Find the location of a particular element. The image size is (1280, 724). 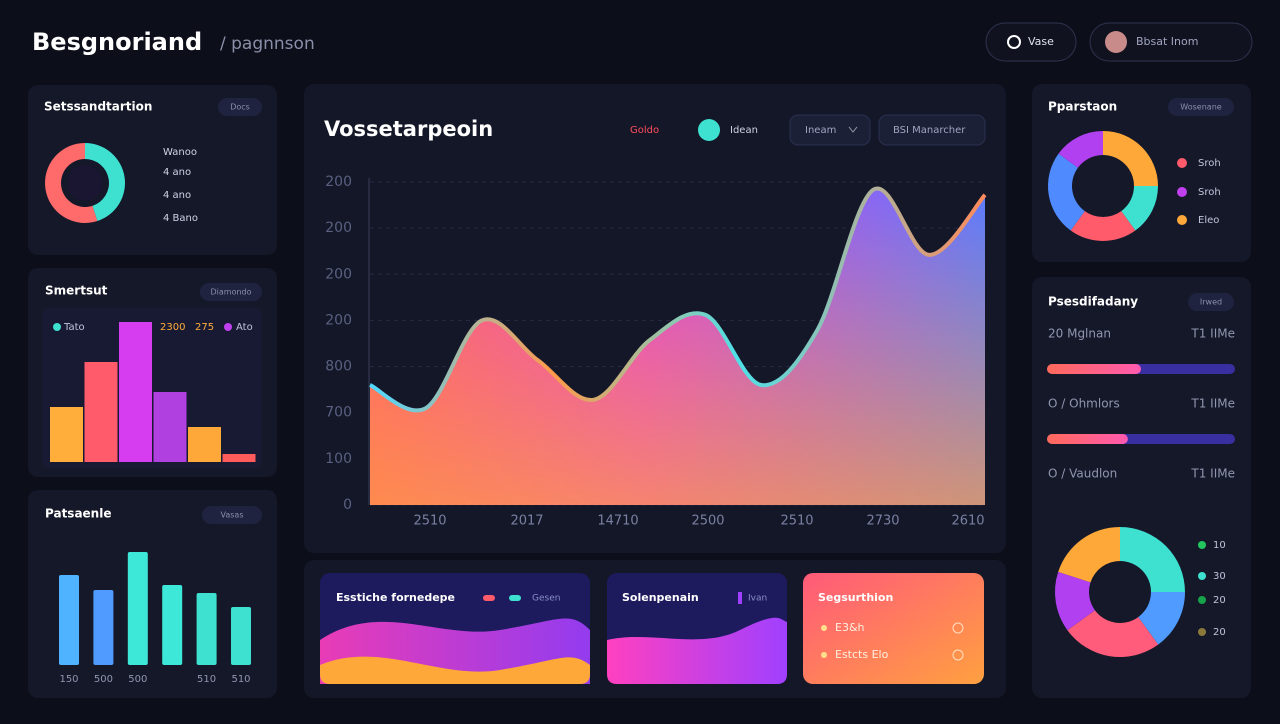

legend-label: 4 ano is located at coordinates (177, 195).